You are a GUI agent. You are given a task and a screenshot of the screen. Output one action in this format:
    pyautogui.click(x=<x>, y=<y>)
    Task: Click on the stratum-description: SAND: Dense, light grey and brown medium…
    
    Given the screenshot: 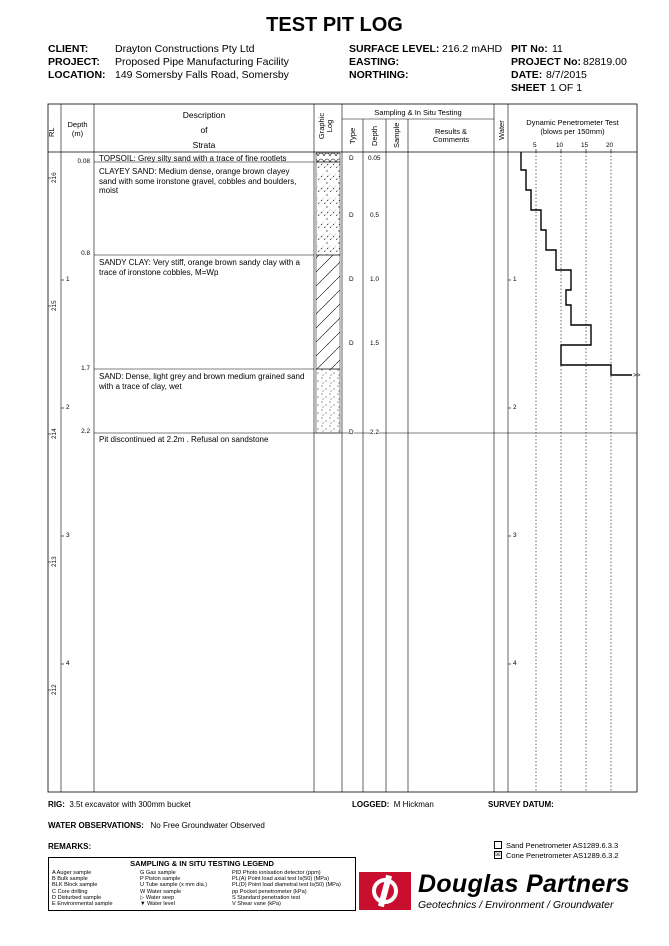 What is the action you would take?
    pyautogui.click(x=202, y=381)
    